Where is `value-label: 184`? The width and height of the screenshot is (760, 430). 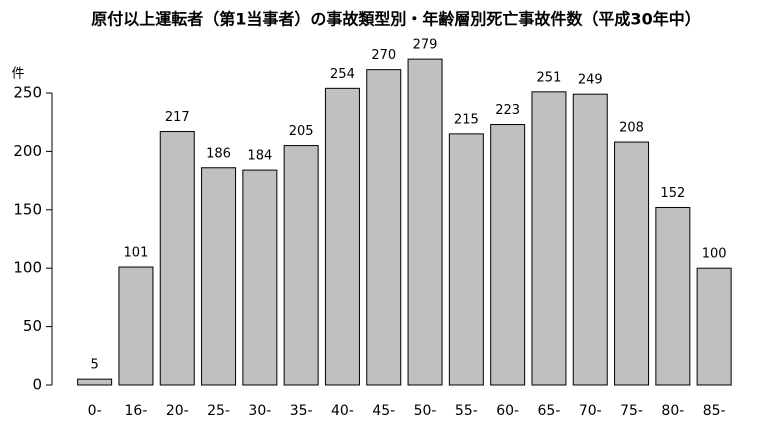 value-label: 184 is located at coordinates (259, 156).